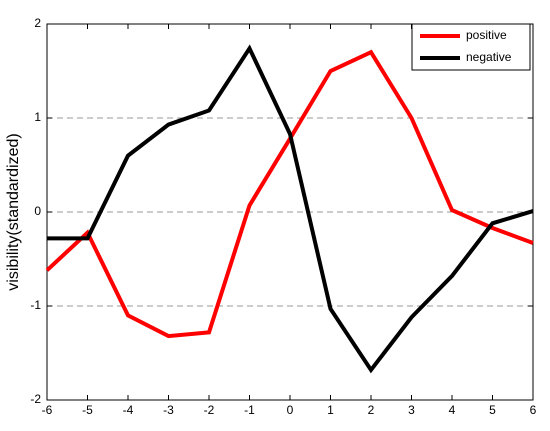  Describe the element at coordinates (37, 23) in the screenshot. I see `y-tick-label: 2` at that location.